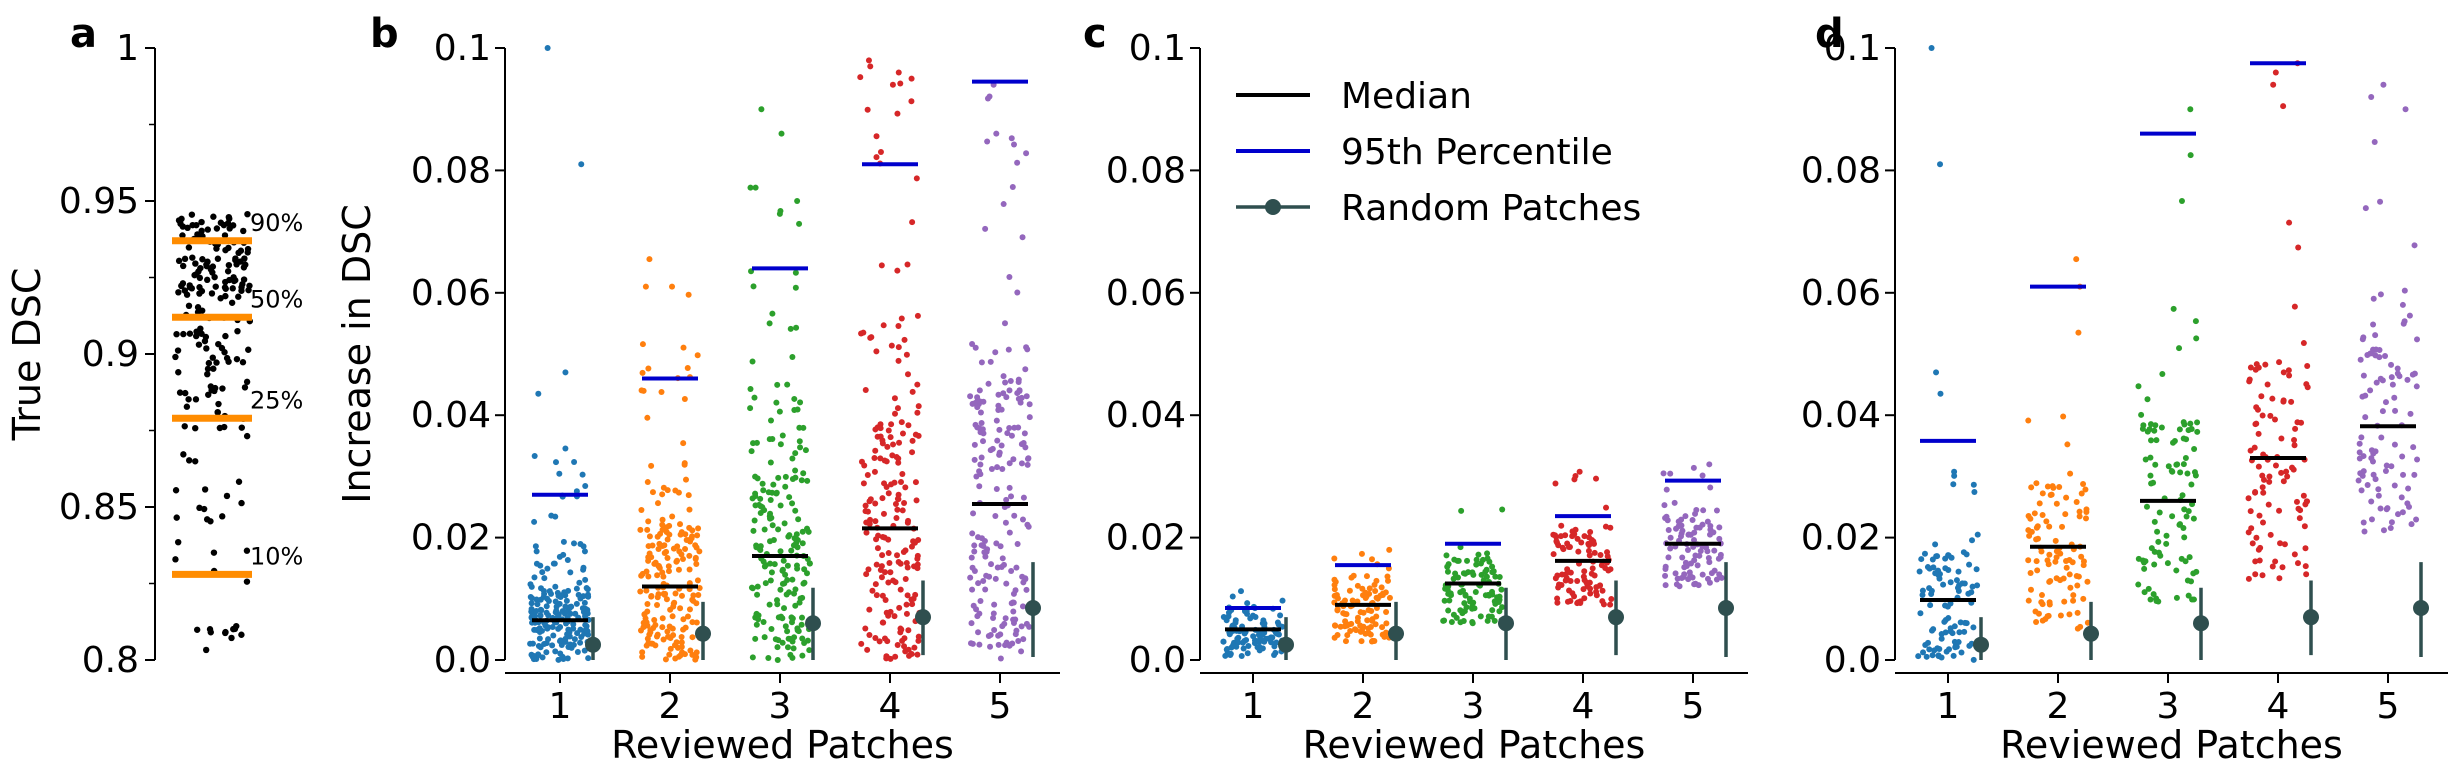 This screenshot has height=780, width=2454. I want to click on outlier-point-d, so click(2275, 72).